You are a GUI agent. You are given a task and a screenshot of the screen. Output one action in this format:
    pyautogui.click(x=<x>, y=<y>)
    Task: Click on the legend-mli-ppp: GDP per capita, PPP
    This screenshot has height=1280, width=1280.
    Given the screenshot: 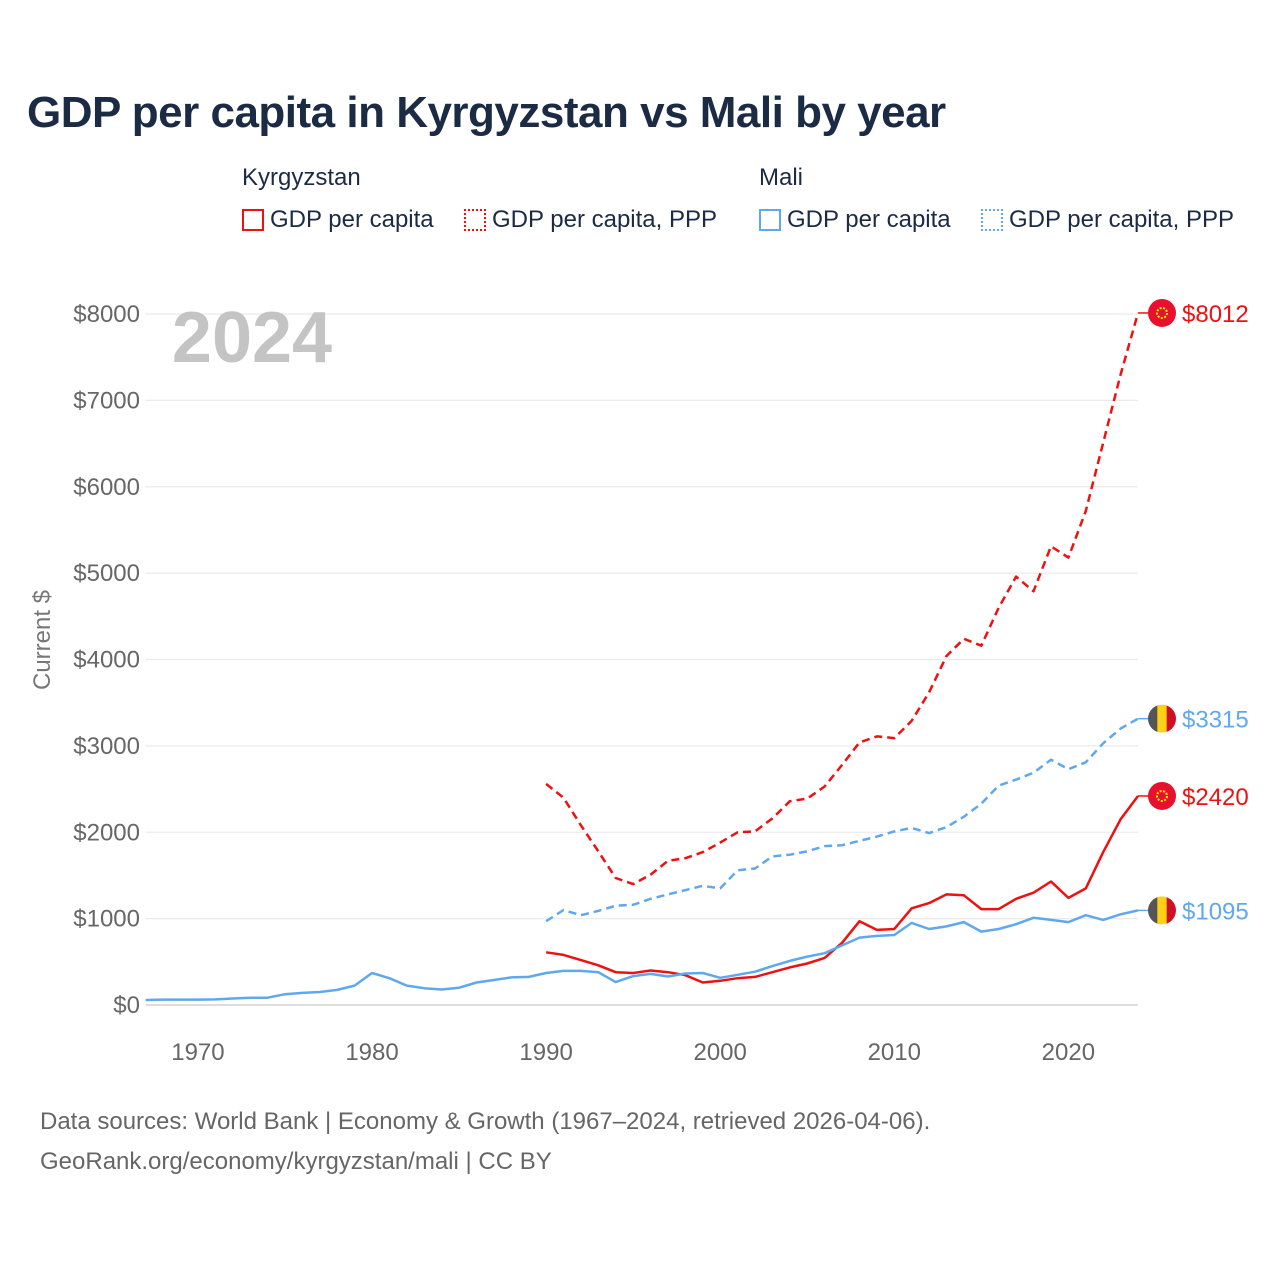 What is the action you would take?
    pyautogui.click(x=1107, y=220)
    